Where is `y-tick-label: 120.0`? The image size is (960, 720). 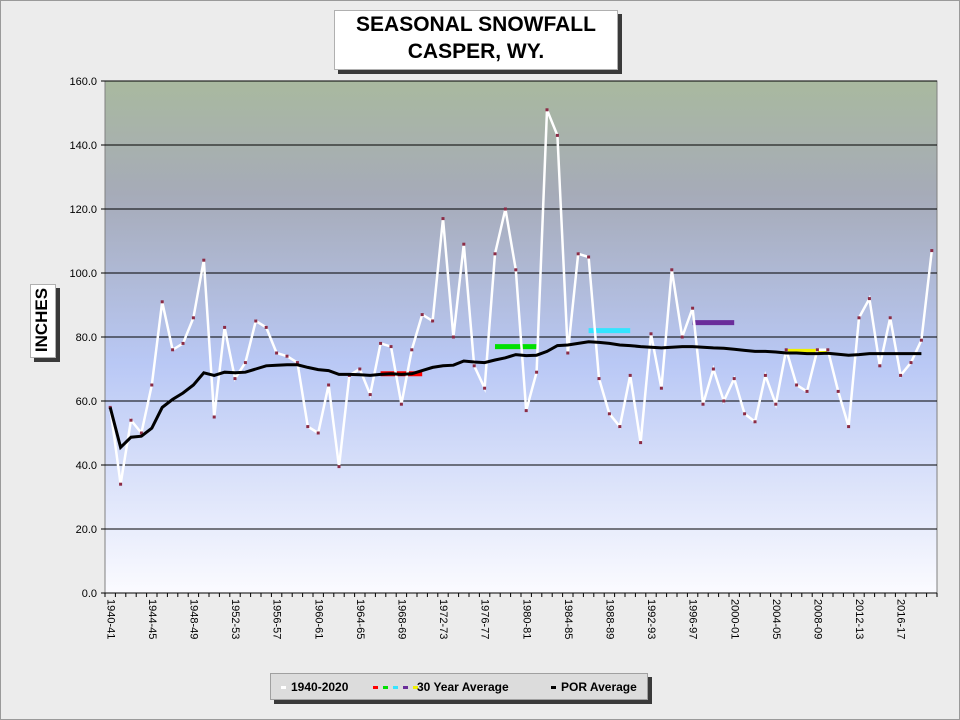 y-tick-label: 120.0 is located at coordinates (83, 210).